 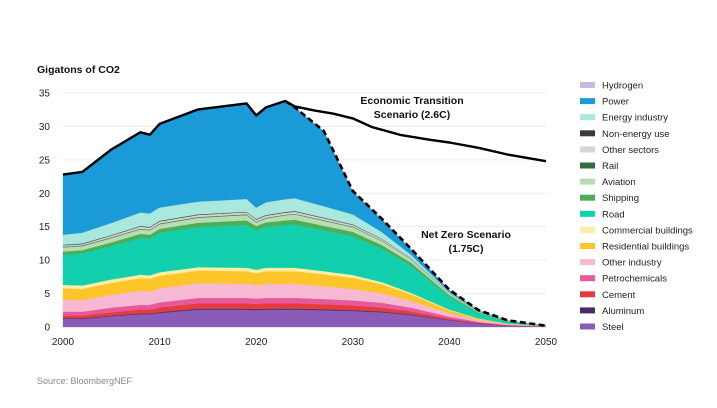 I want to click on legend-item: Commercial buildings, so click(x=636, y=230).